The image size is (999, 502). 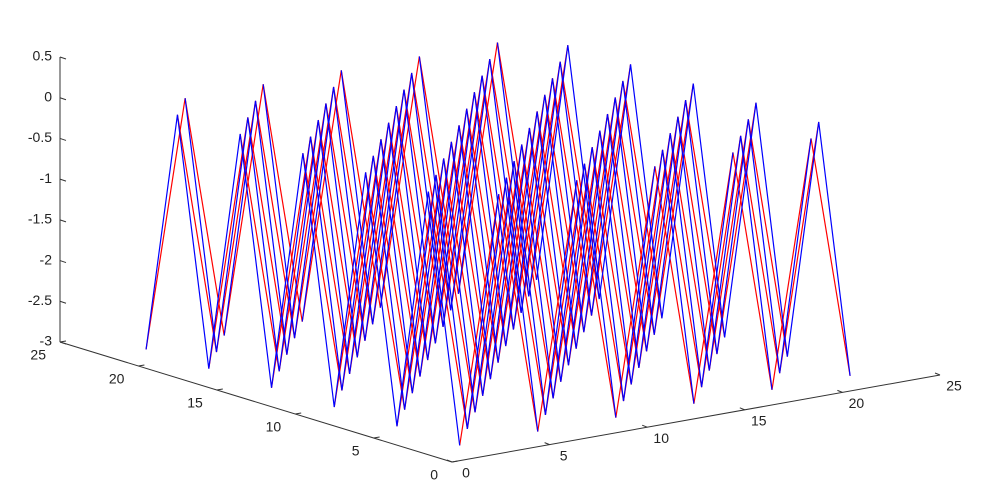 What do you see at coordinates (954, 386) in the screenshot?
I see `x-tick-label: 25` at bounding box center [954, 386].